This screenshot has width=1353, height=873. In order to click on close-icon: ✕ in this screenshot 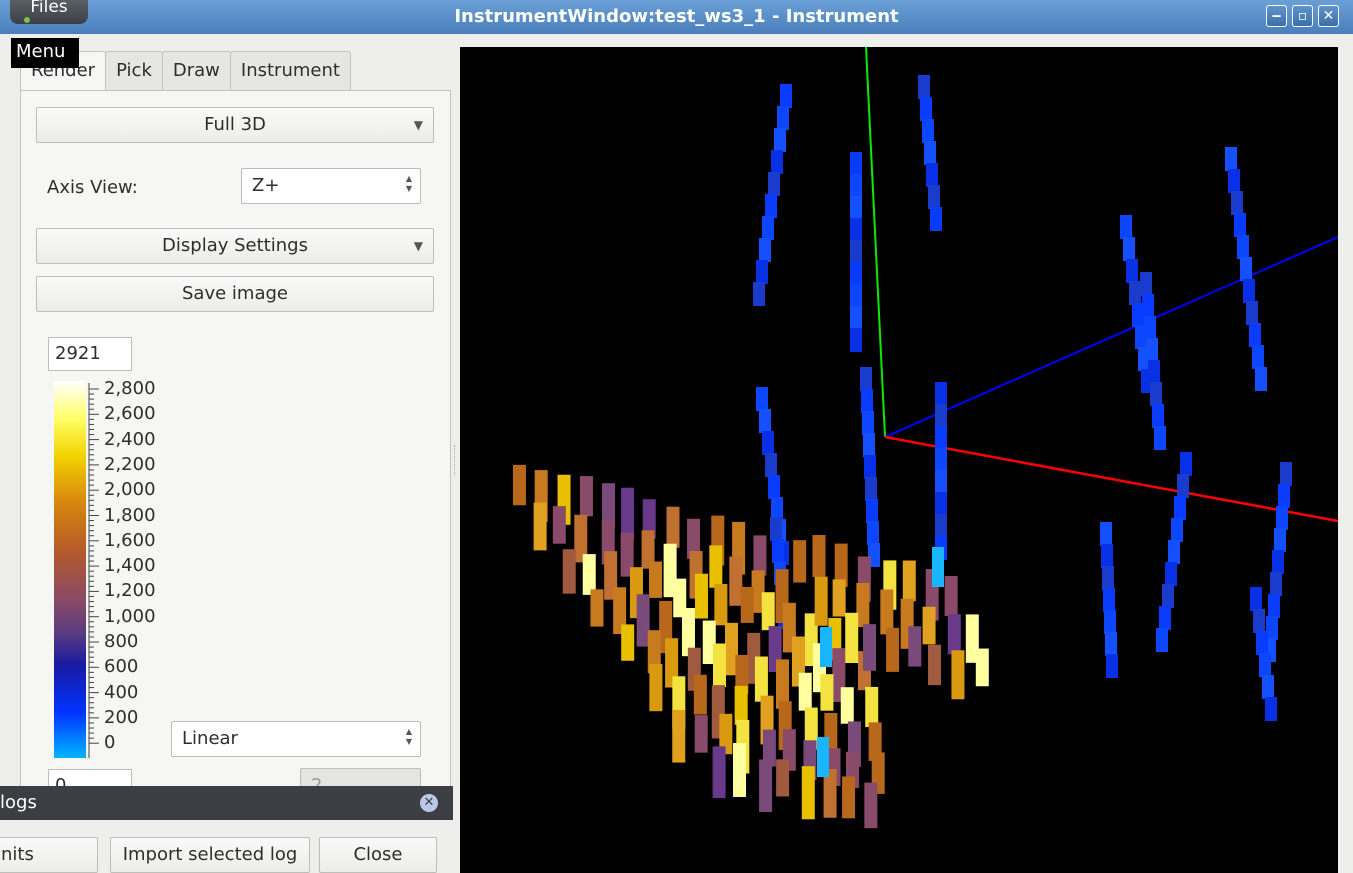, I will do `click(1328, 16)`.